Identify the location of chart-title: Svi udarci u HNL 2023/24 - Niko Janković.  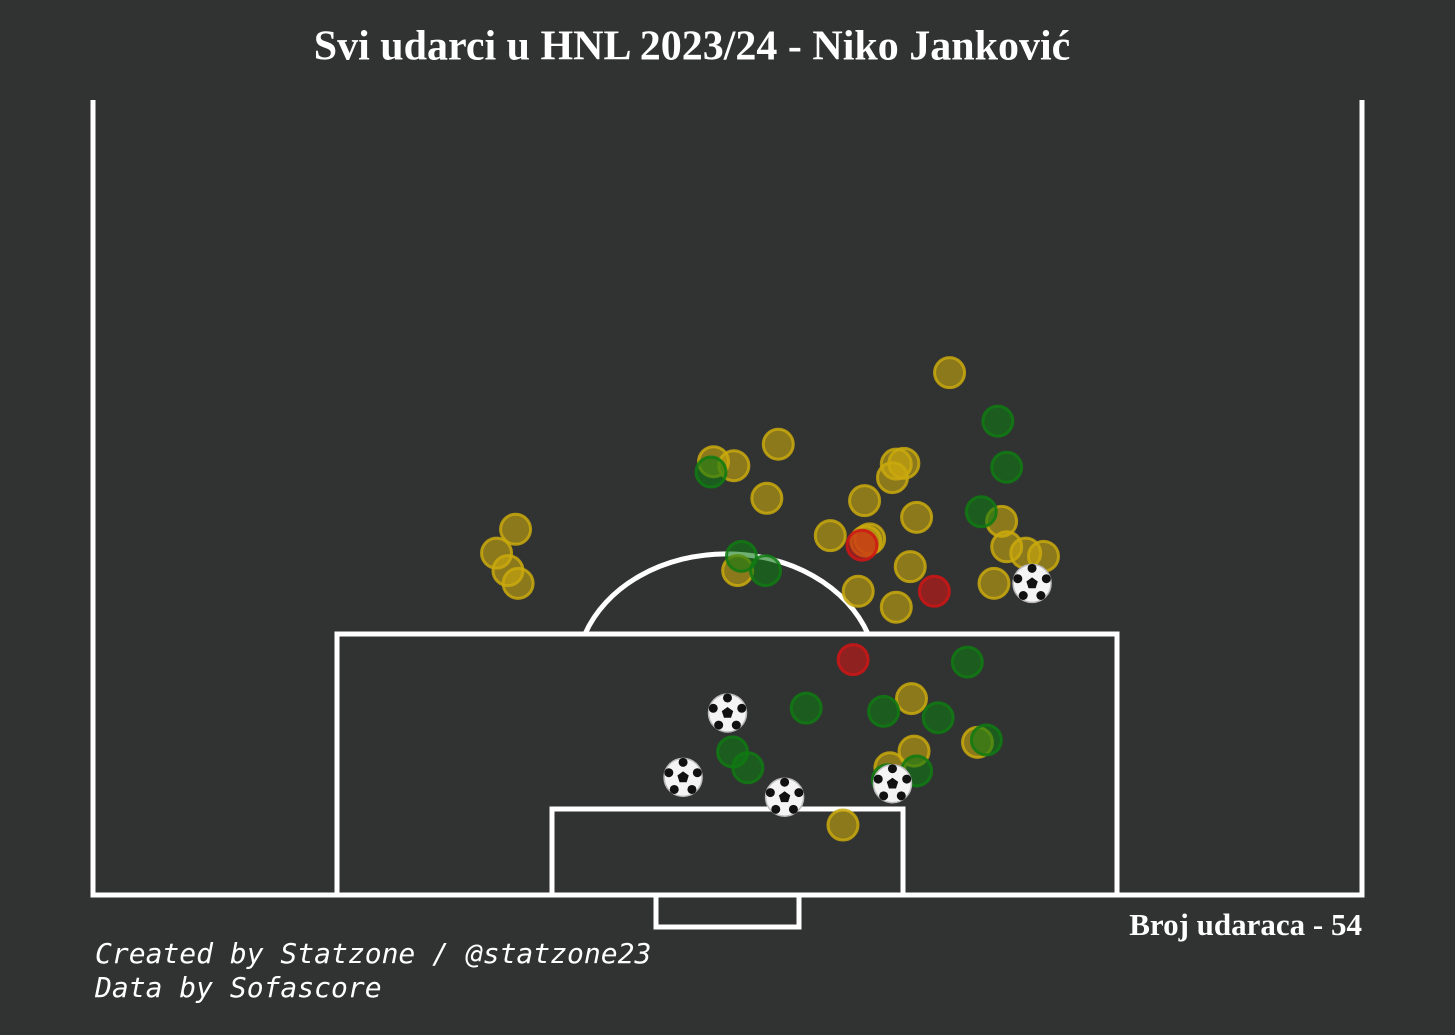
(692, 47).